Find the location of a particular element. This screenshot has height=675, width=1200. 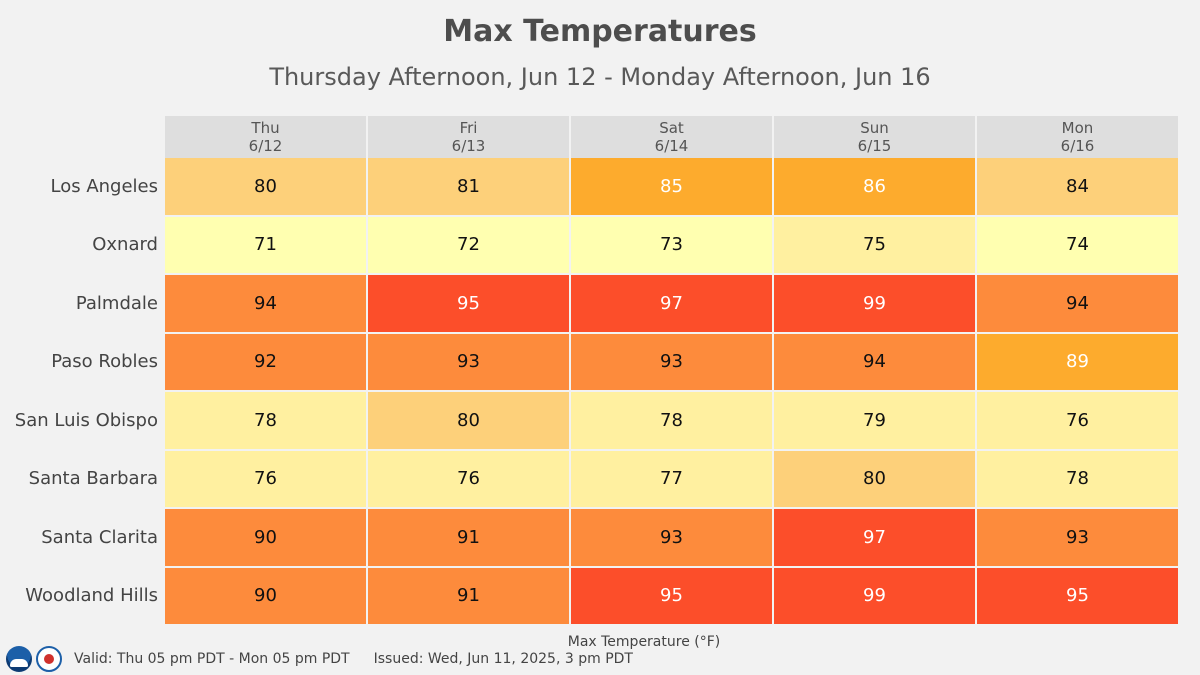

heatmap-cell: 84 is located at coordinates (1077, 186).